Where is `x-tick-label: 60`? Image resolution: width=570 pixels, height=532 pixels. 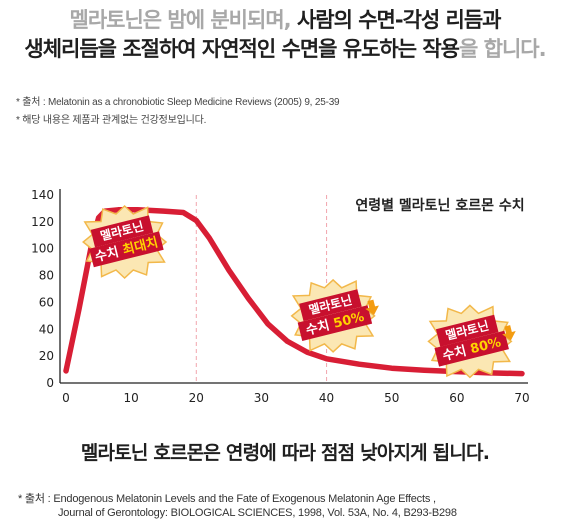 x-tick-label: 60 is located at coordinates (456, 398).